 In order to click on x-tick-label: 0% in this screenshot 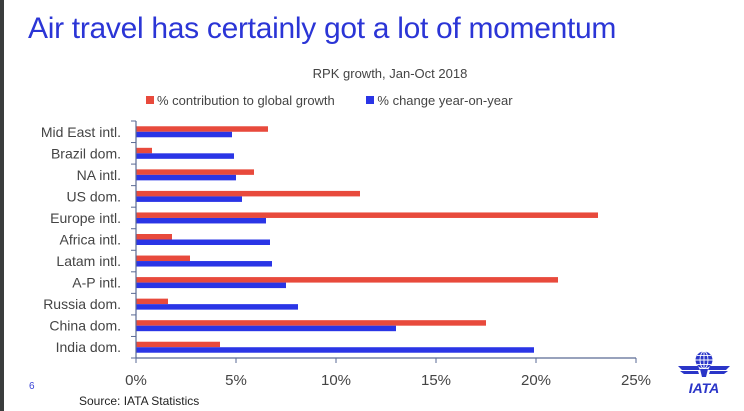, I will do `click(136, 380)`.